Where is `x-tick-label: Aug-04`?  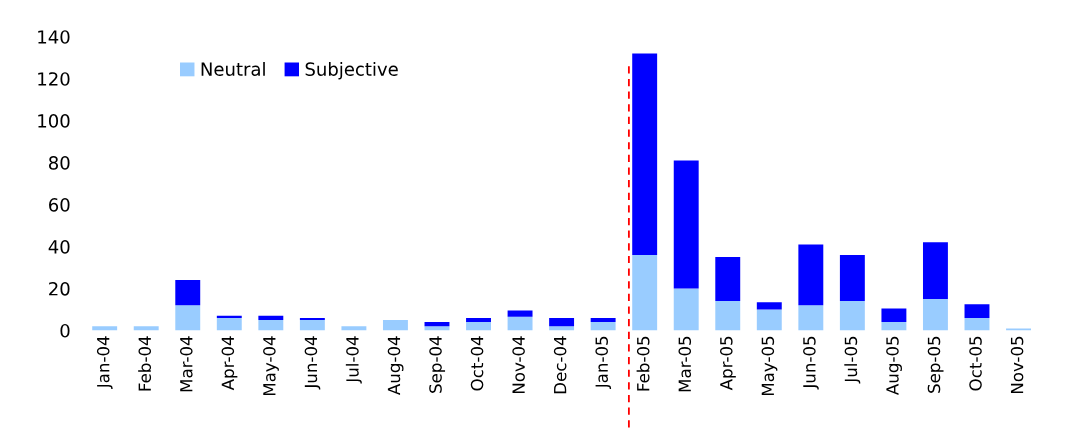 x-tick-label: Aug-04 is located at coordinates (395, 365).